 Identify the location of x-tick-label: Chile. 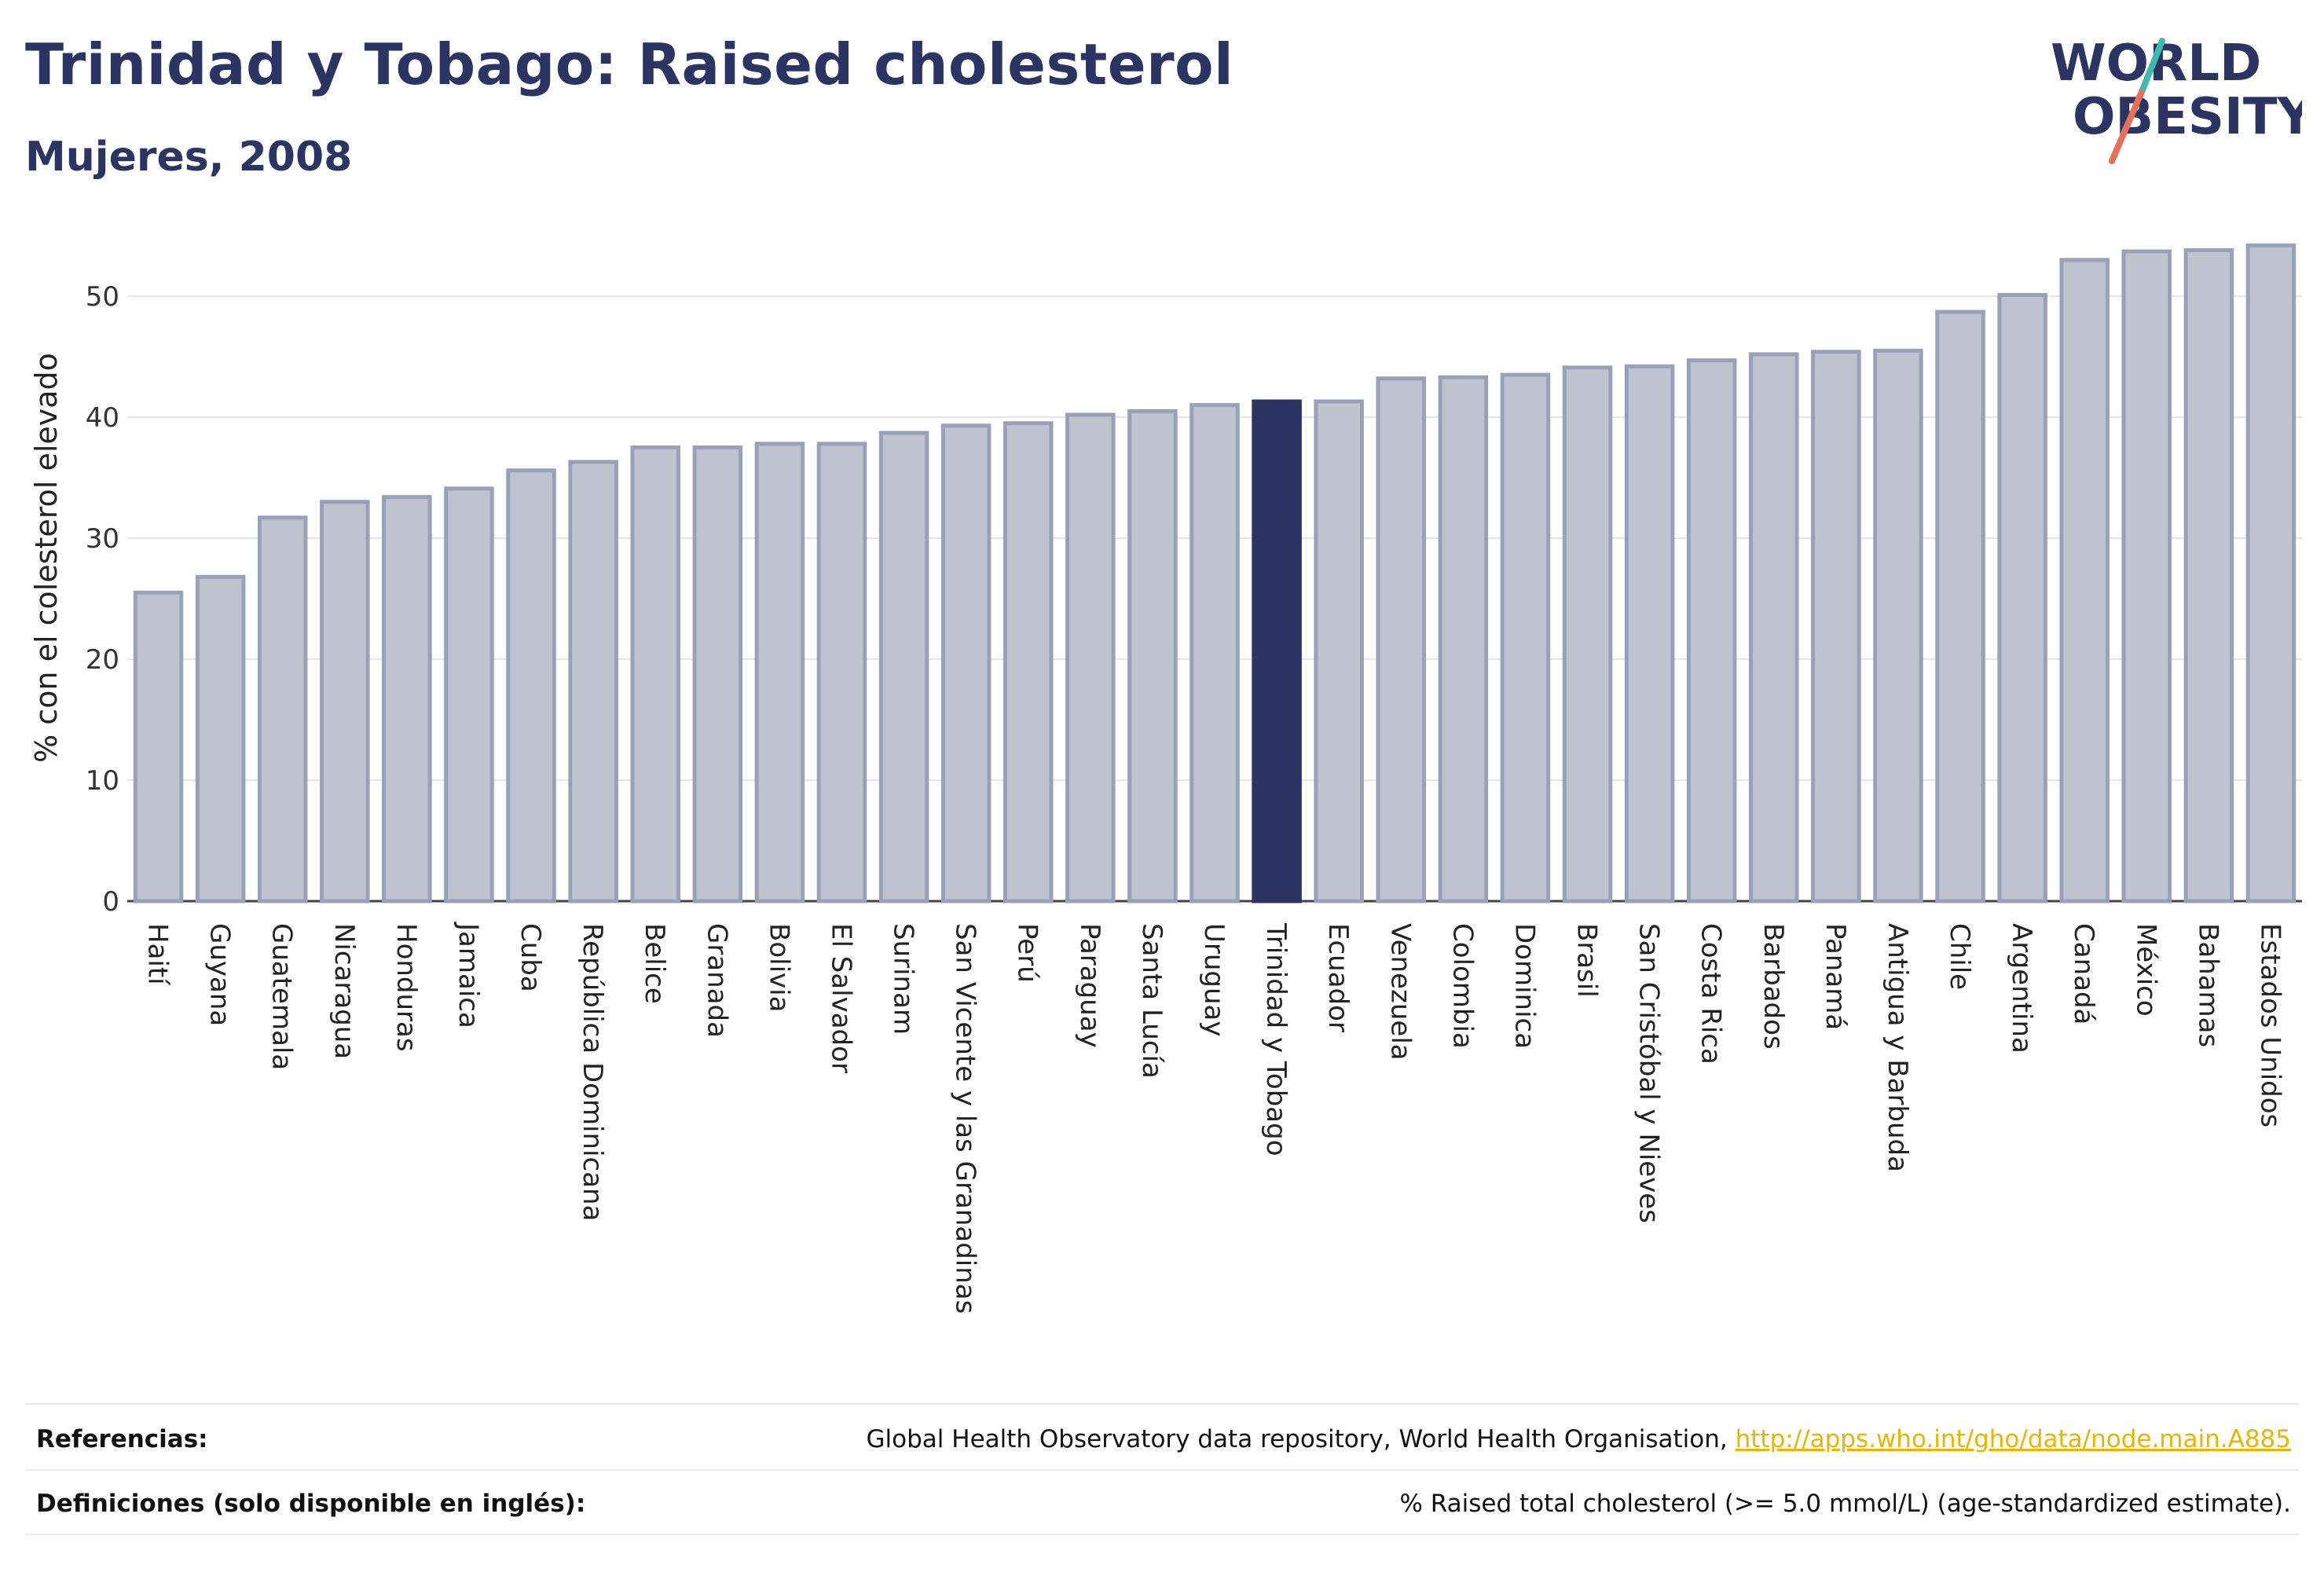
(1959, 956).